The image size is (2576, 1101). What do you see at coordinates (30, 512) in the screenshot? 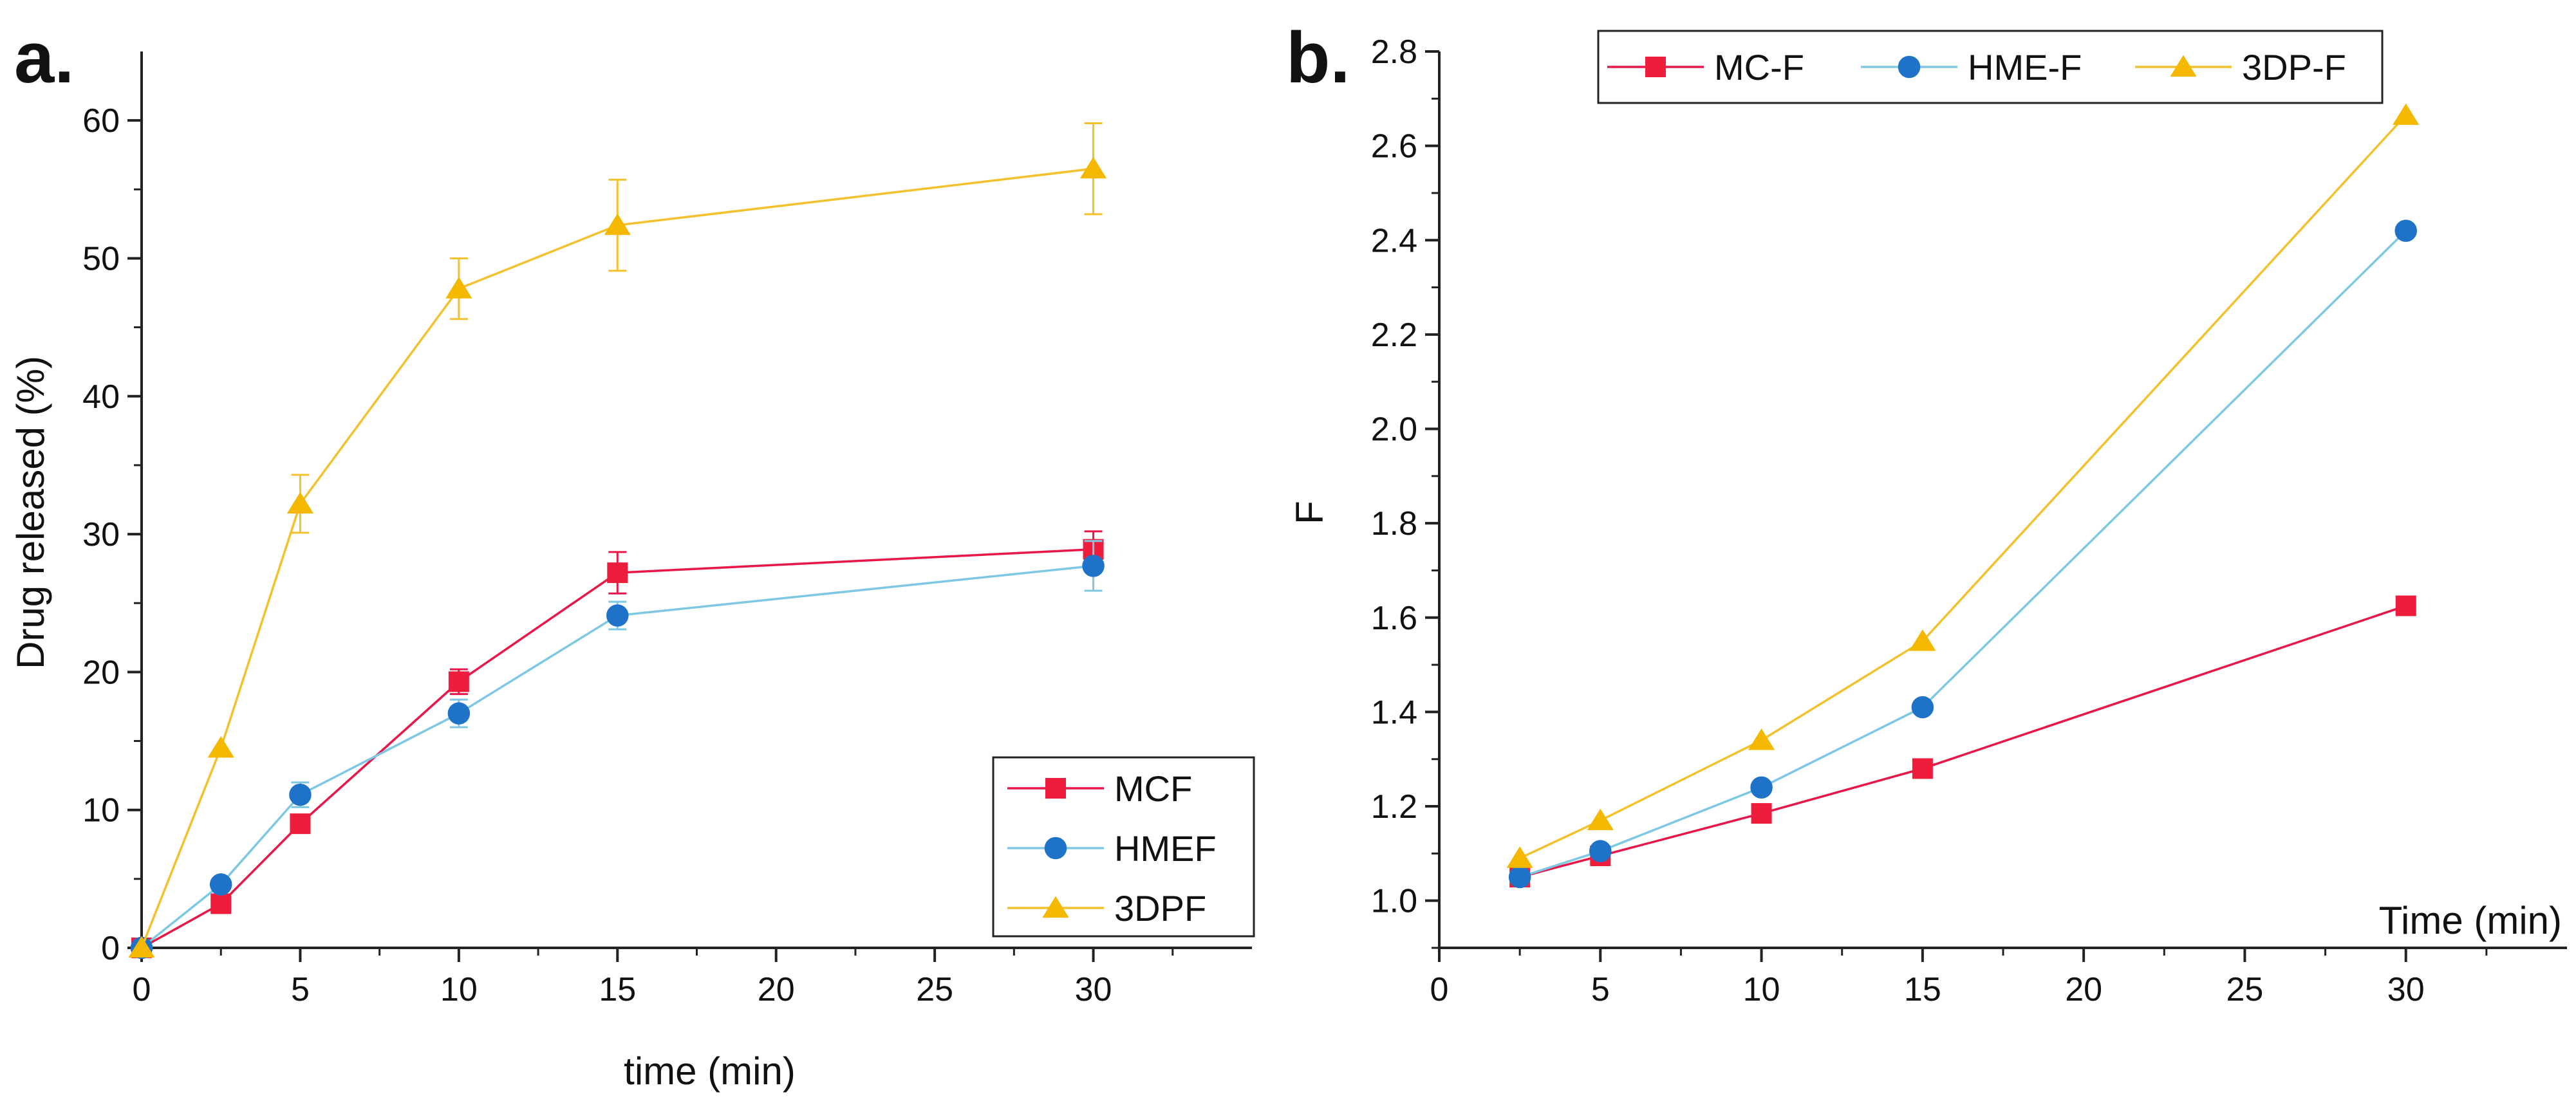
I see `y-axis-label: Drug released (%)` at bounding box center [30, 512].